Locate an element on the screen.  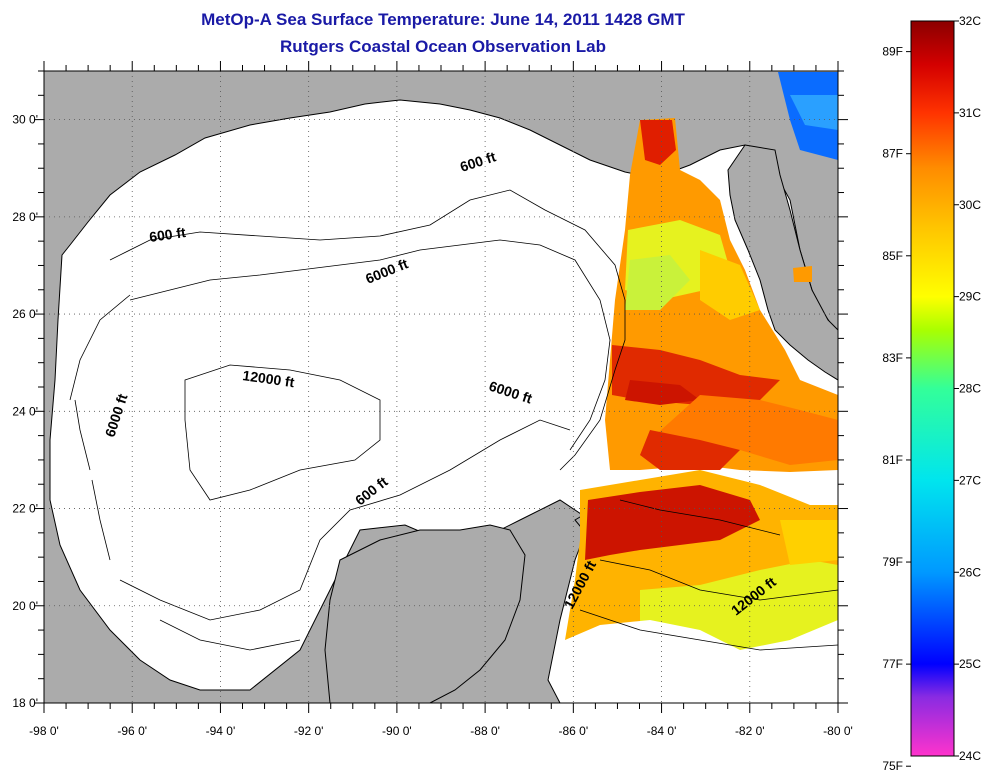
colorbar-celsius-label: 30C is located at coordinates (970, 205).